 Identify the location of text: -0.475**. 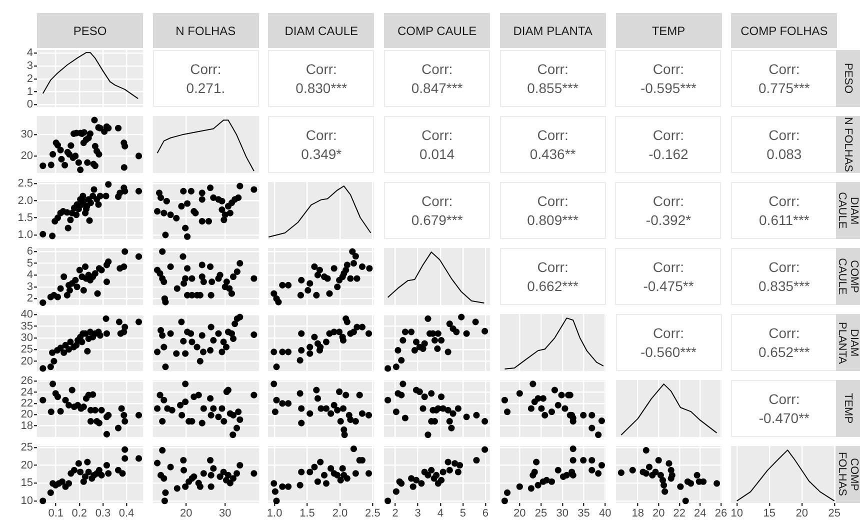
(668, 286).